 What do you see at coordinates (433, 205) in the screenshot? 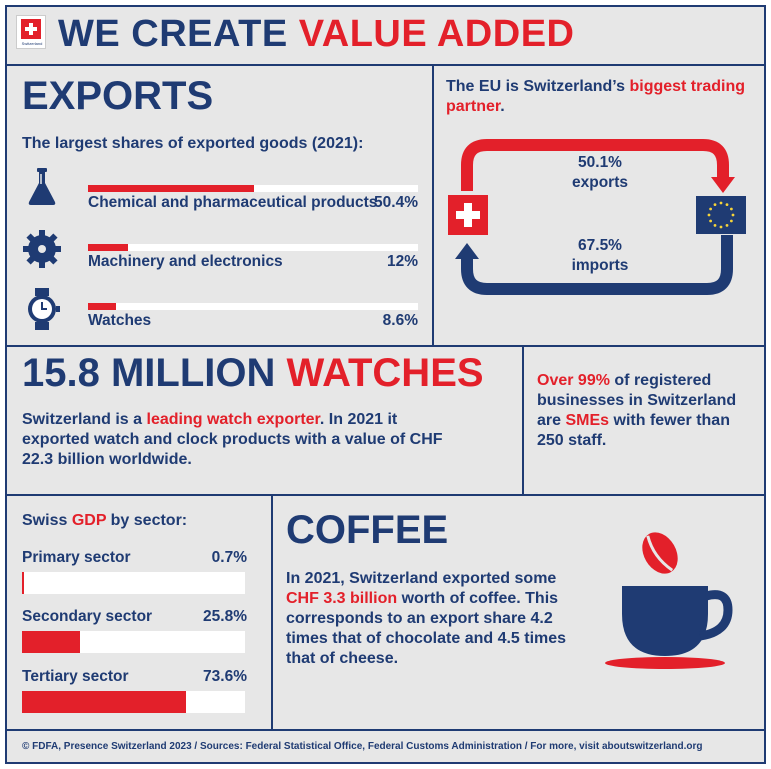
I see `divider-exports-trade` at bounding box center [433, 205].